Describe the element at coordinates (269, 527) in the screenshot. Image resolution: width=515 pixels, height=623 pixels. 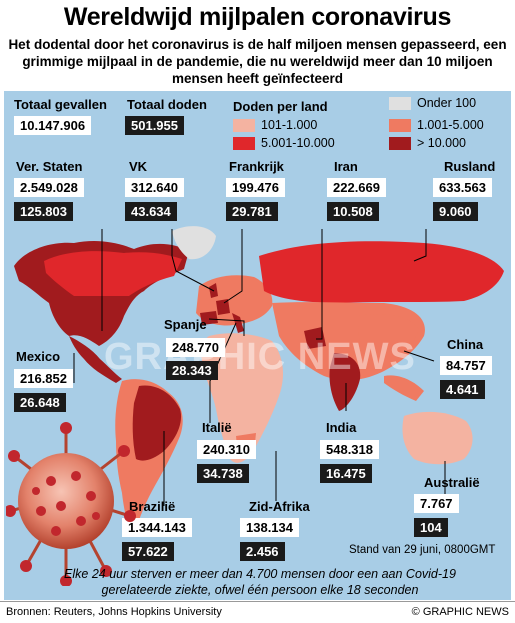
I see `south-africa-cases: 138.134` at that location.